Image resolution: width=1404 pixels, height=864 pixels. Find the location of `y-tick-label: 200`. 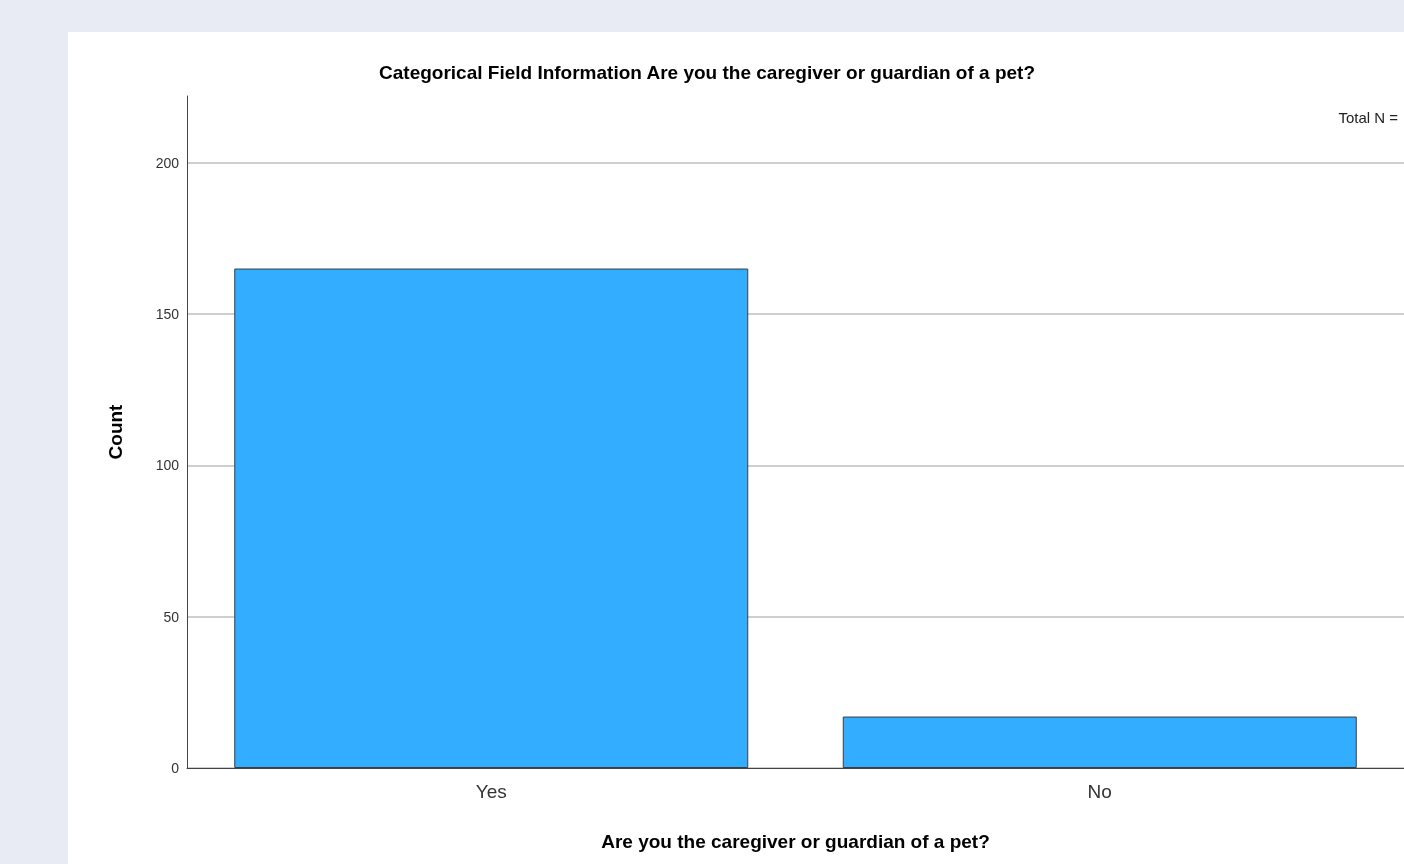

y-tick-label: 200 is located at coordinates (167, 162).